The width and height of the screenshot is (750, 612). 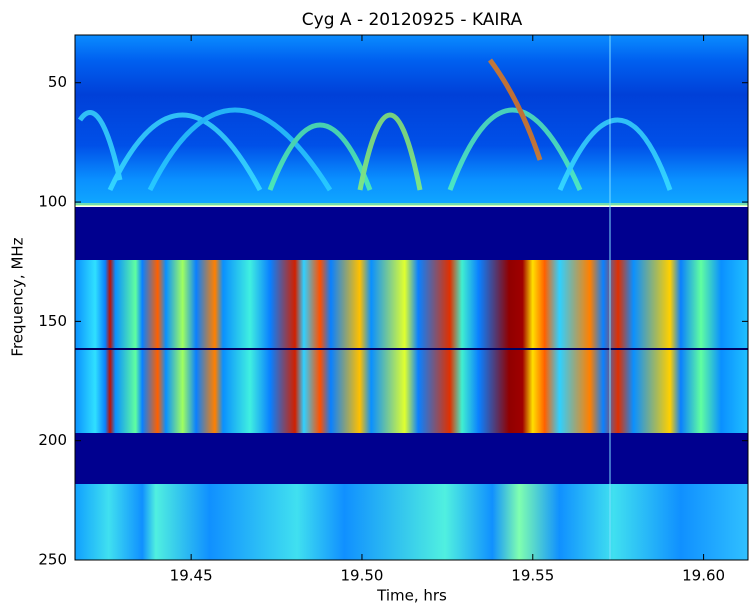 I want to click on x-tick-label: 19.50, so click(x=361, y=576).